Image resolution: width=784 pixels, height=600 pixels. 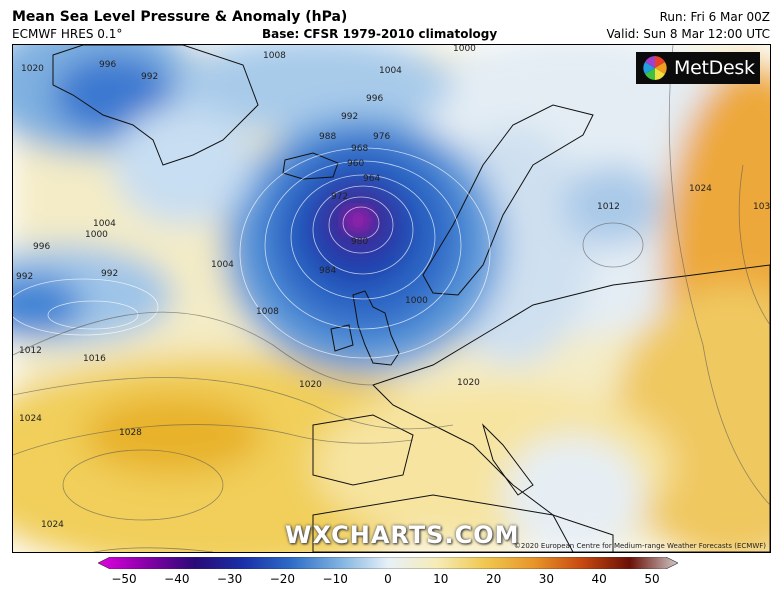 I want to click on colorbar-tick-label: 10, so click(x=441, y=579).